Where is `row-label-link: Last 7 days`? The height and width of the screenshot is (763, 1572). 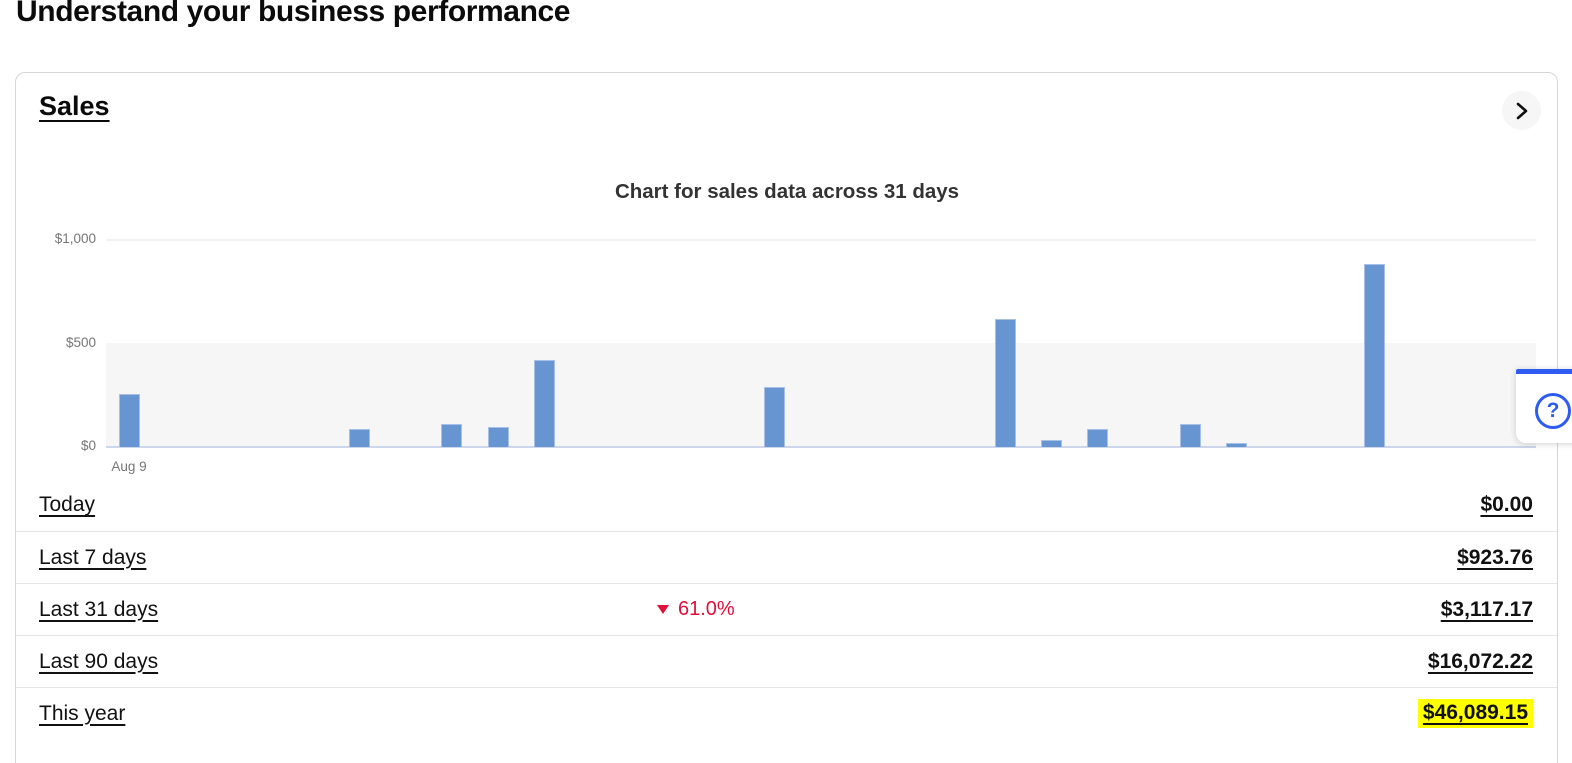 row-label-link: Last 7 days is located at coordinates (93, 557).